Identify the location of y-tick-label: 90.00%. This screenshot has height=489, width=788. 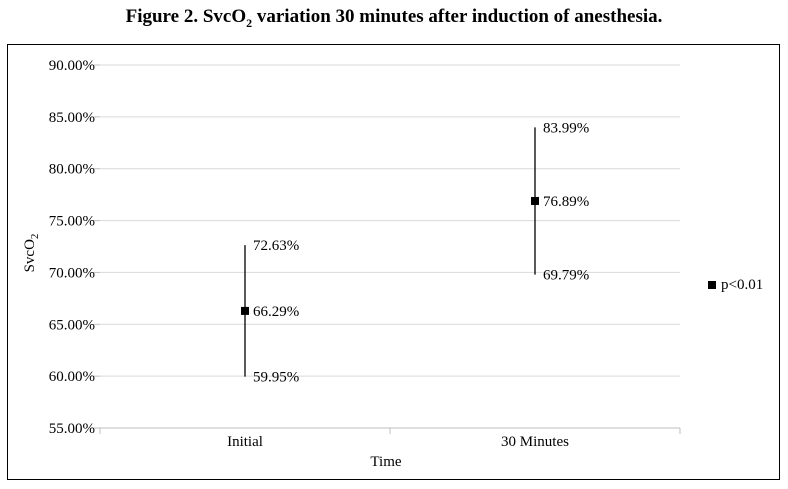
(72, 66).